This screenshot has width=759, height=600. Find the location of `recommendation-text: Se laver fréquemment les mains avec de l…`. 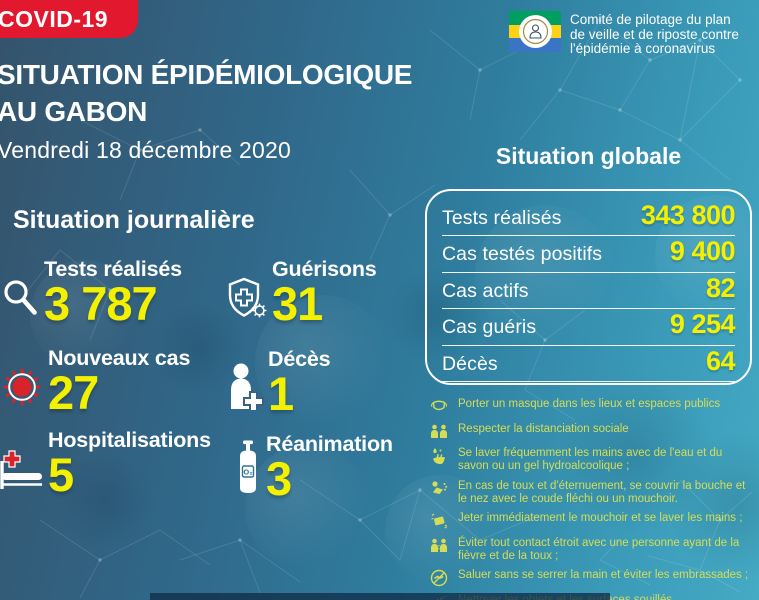

recommendation-text: Se laver fréquemment les mains avec de l… is located at coordinates (590, 459).